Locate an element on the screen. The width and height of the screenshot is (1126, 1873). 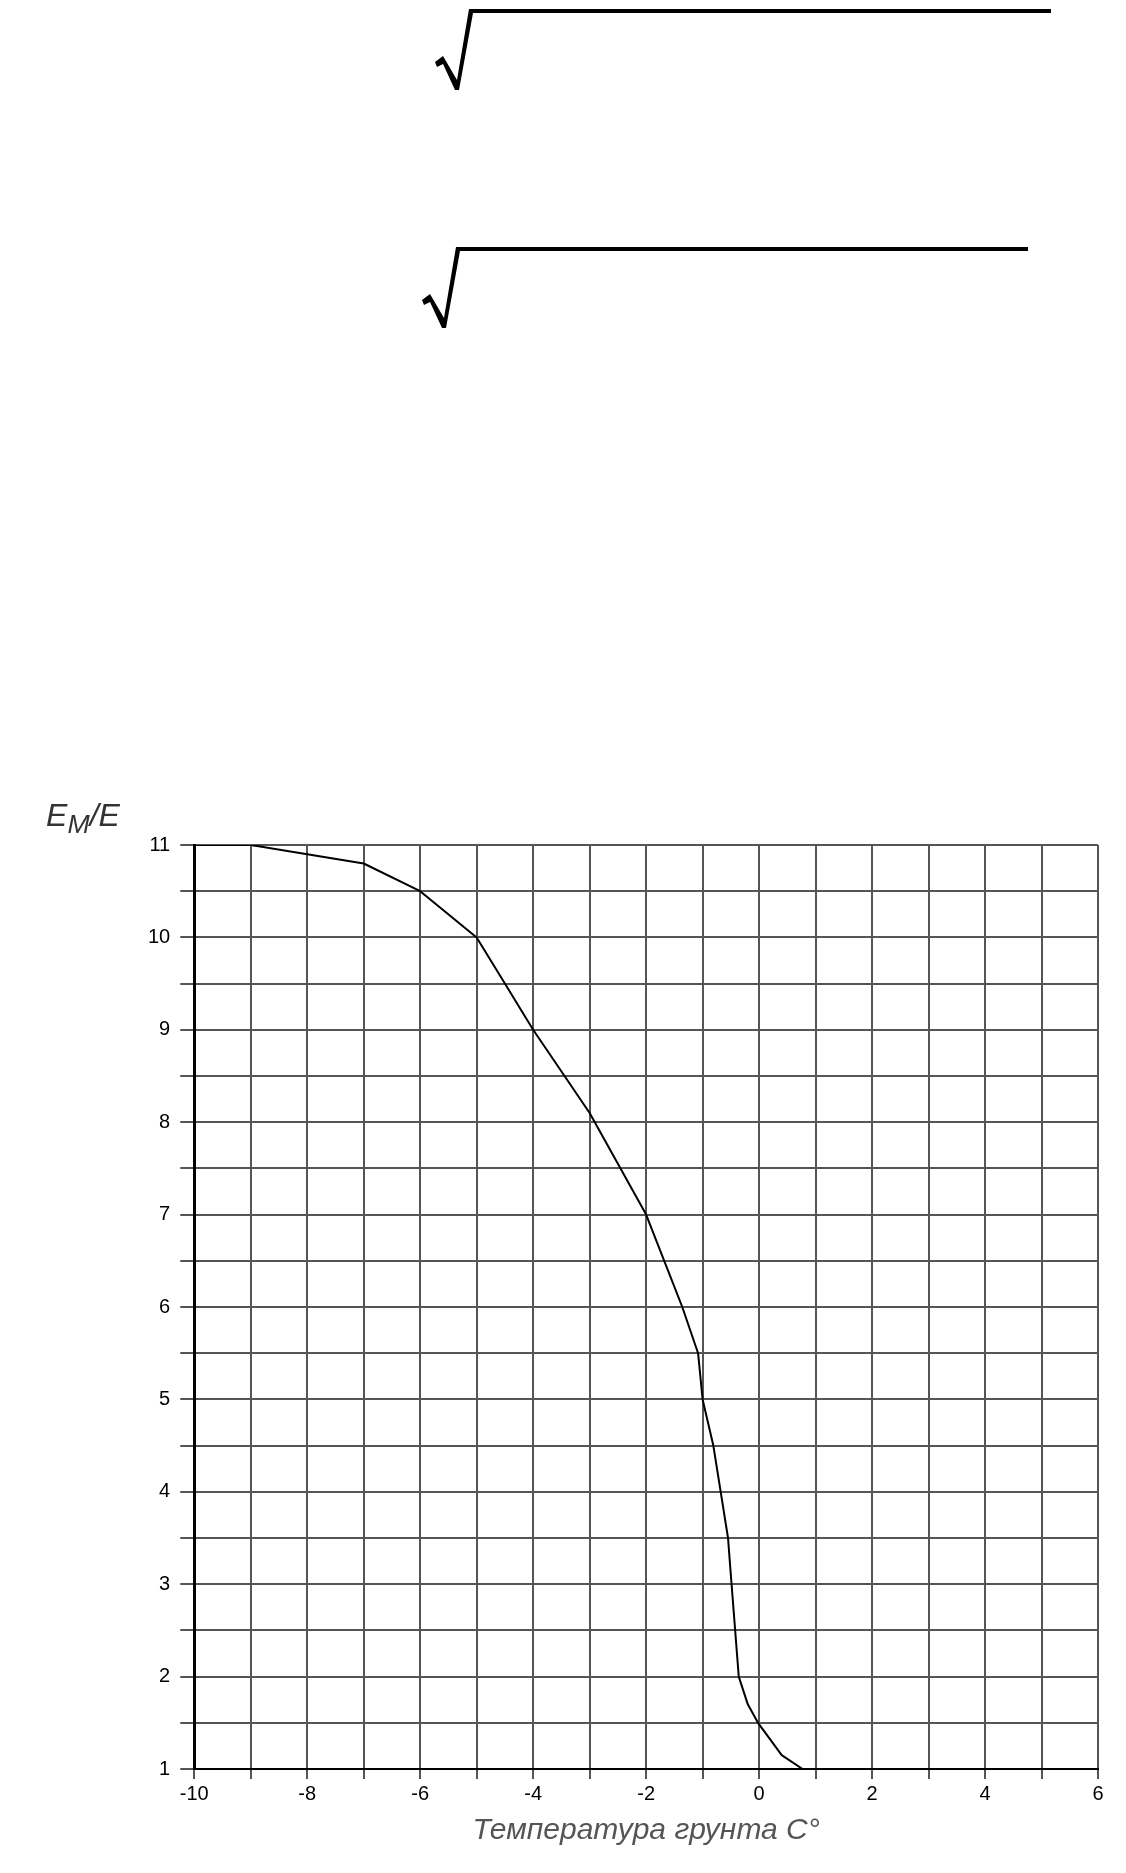
x-tick-label: -2 is located at coordinates (646, 1792).